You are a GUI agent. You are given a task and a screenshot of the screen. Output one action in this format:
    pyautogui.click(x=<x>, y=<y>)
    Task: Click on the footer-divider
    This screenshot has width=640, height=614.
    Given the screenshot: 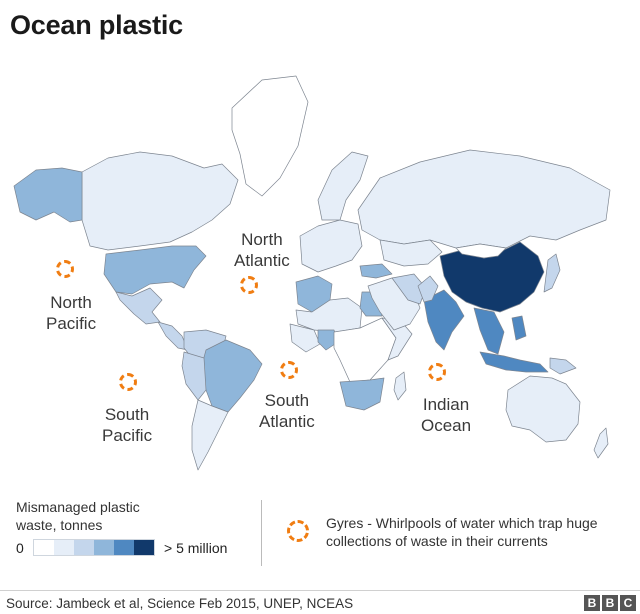 What is the action you would take?
    pyautogui.click(x=320, y=590)
    